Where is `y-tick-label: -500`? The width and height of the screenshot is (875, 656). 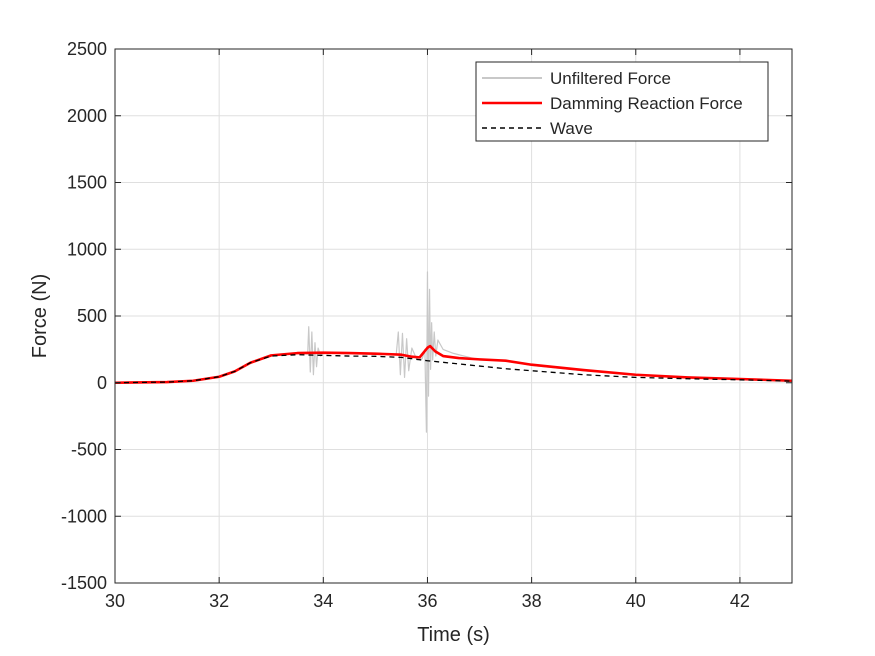 y-tick-label: -500 is located at coordinates (89, 450).